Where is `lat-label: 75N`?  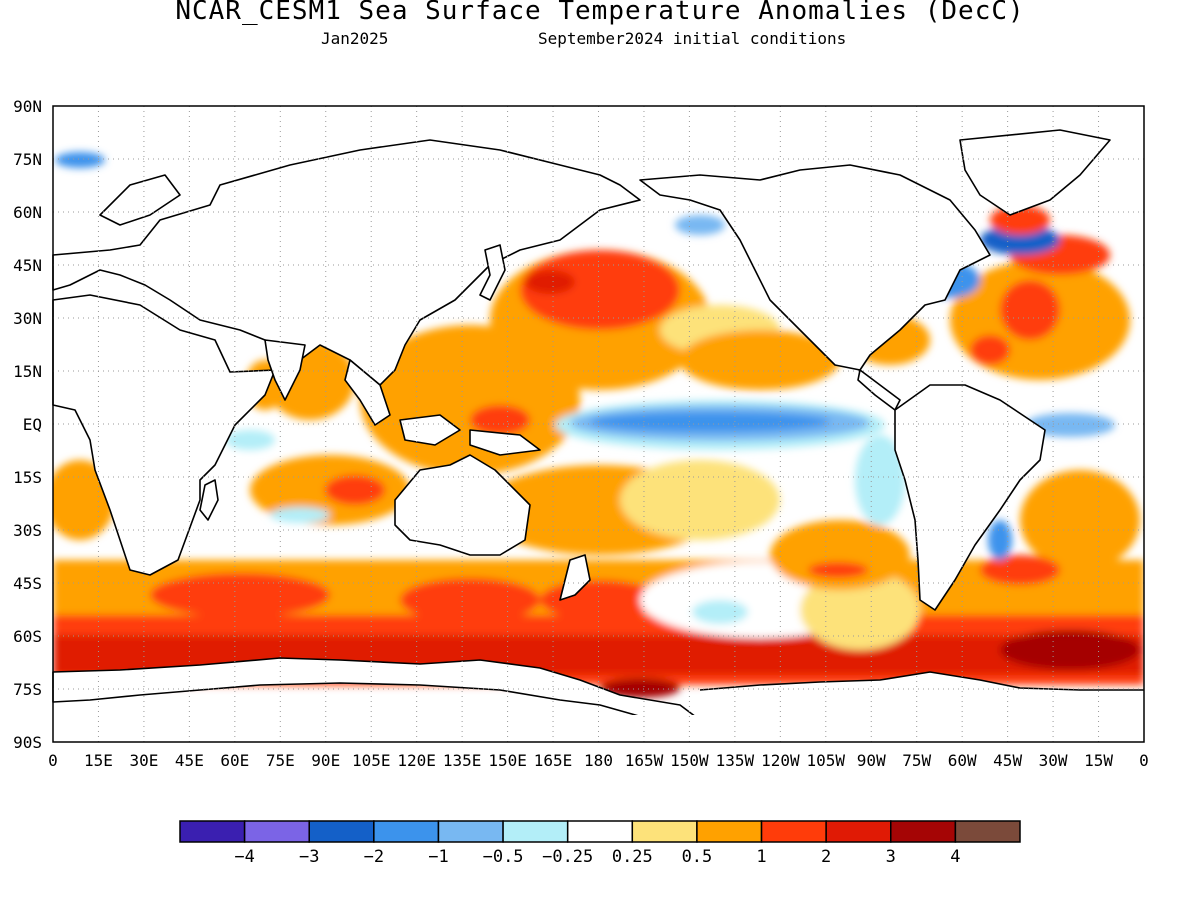 lat-label: 75N is located at coordinates (27, 159).